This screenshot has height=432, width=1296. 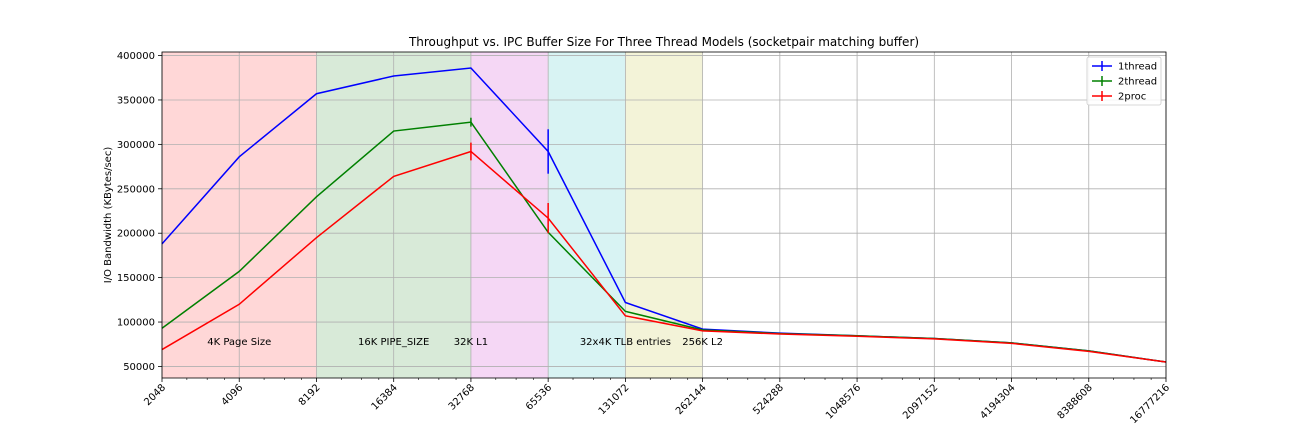 What do you see at coordinates (768, 399) in the screenshot?
I see `x-tick-label-8: 524288` at bounding box center [768, 399].